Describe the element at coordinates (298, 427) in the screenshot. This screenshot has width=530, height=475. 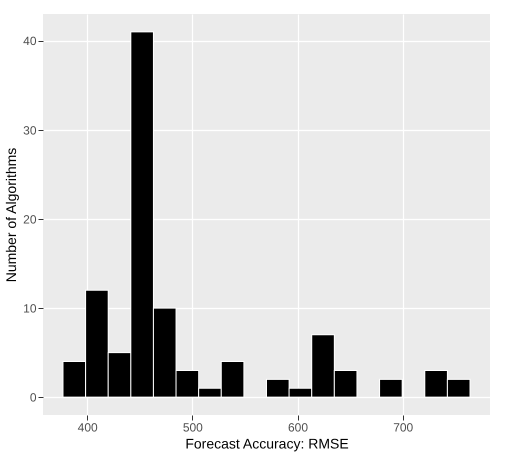
I see `x-tick-label: 600` at that location.